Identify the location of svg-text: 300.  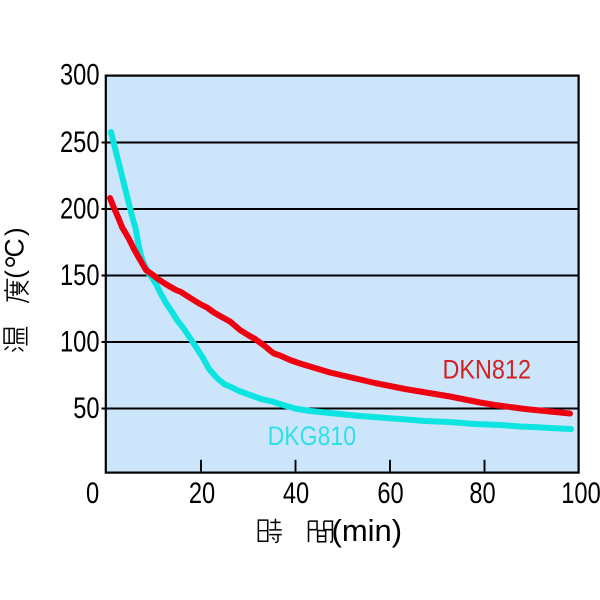
(80, 75).